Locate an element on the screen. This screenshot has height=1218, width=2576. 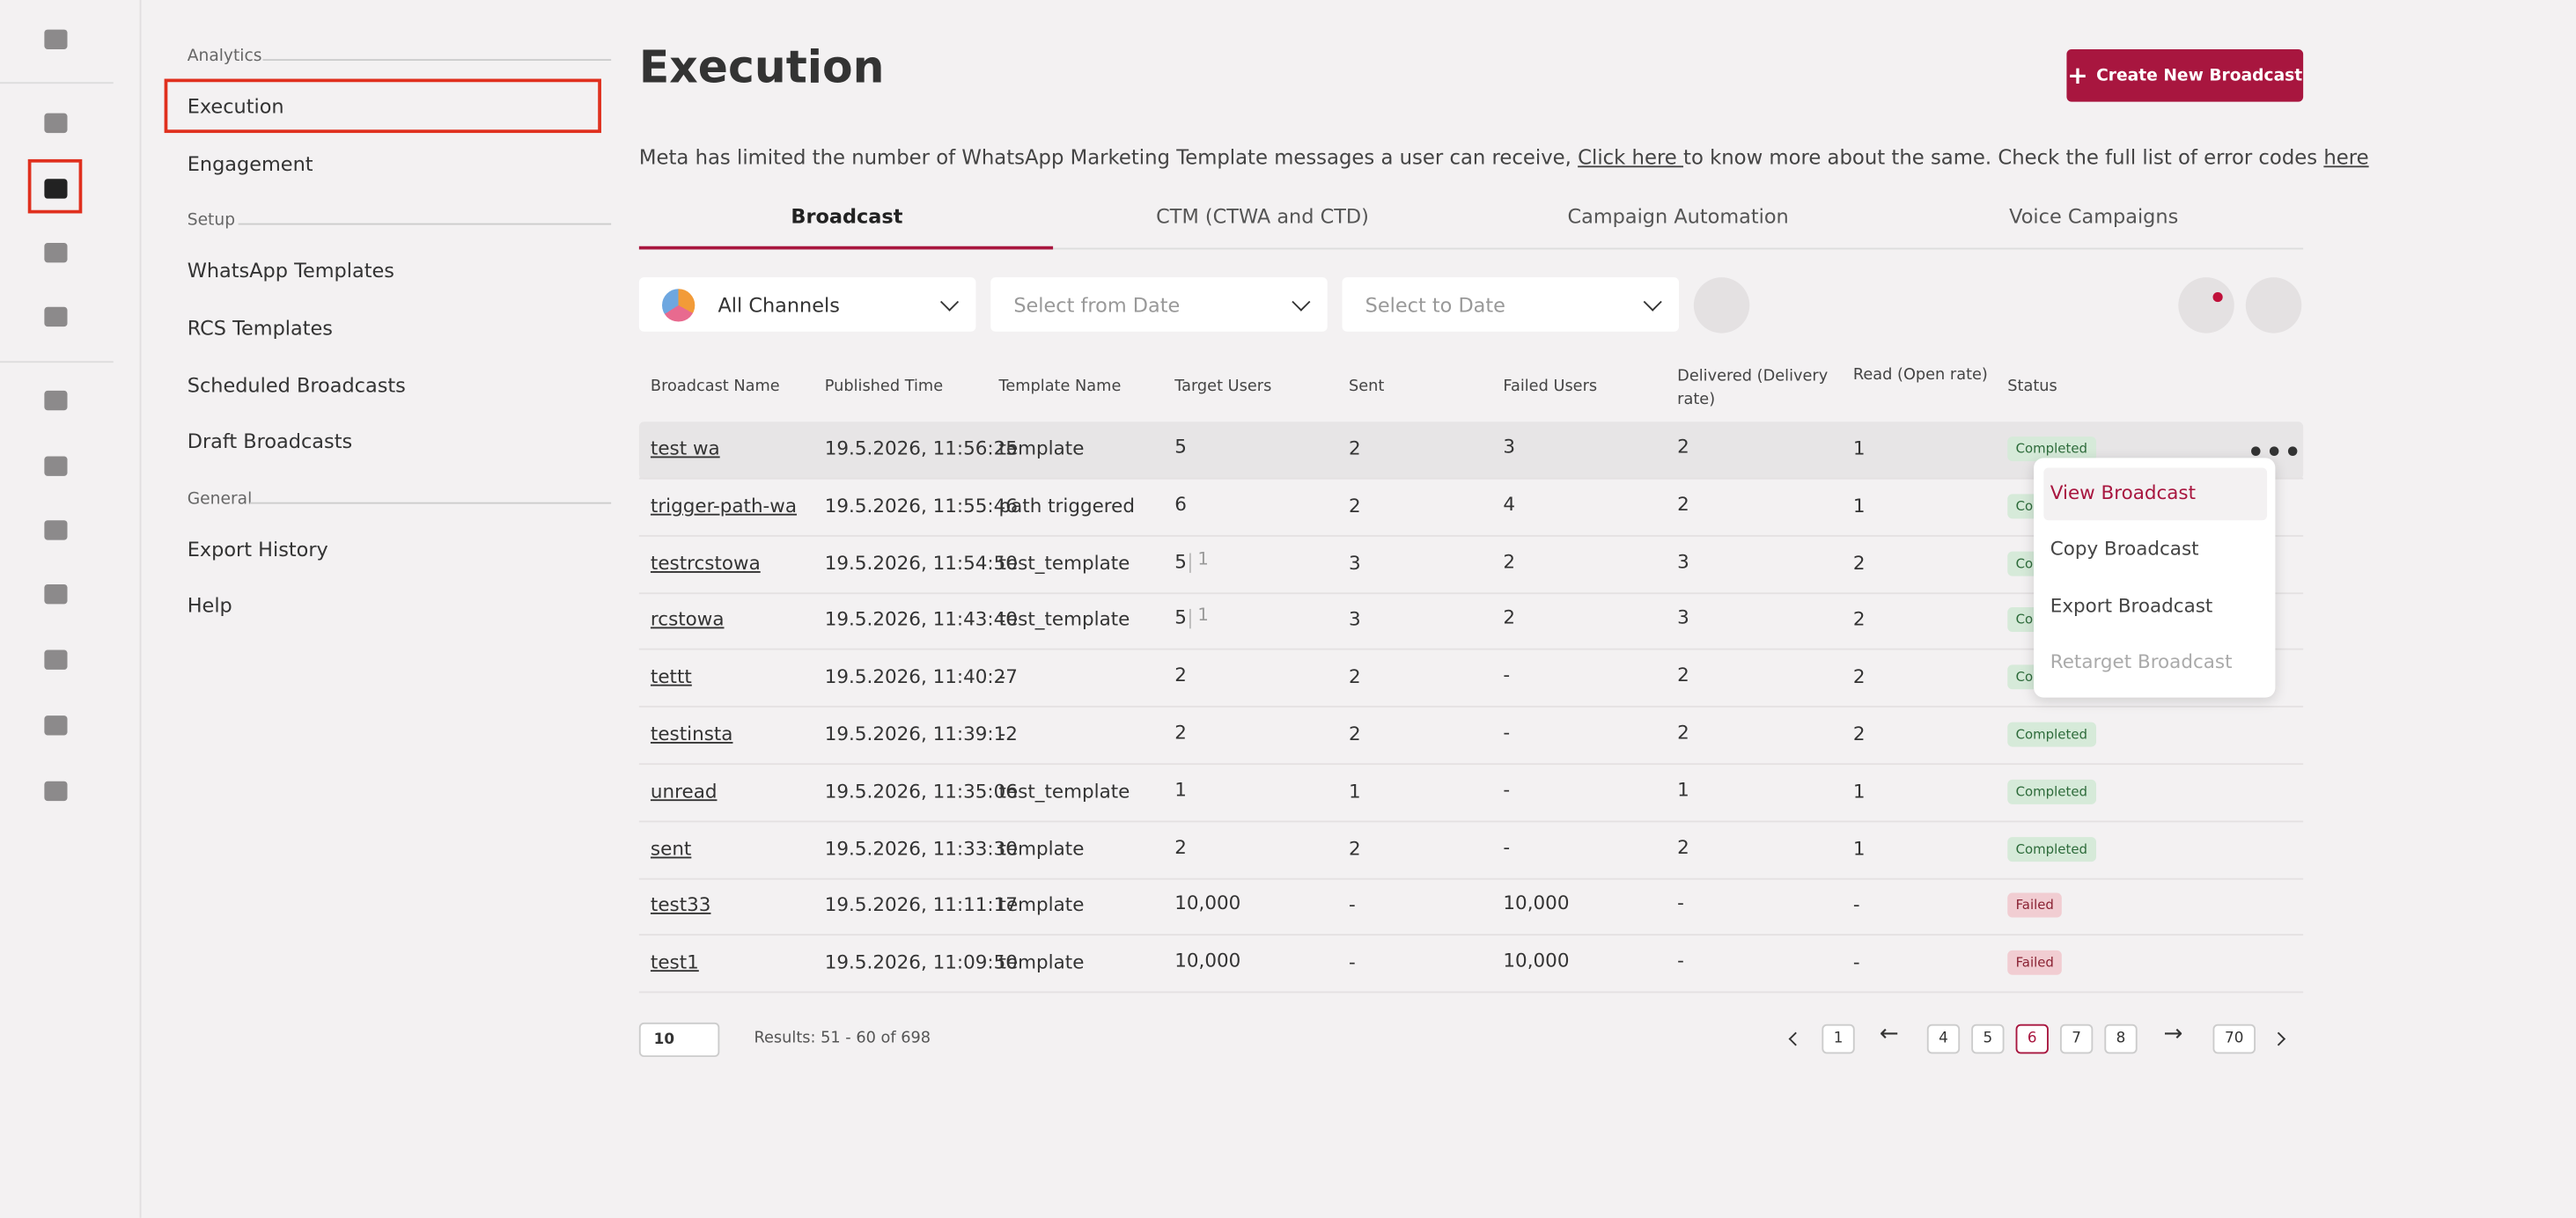
cell: 4 is located at coordinates (1510, 504).